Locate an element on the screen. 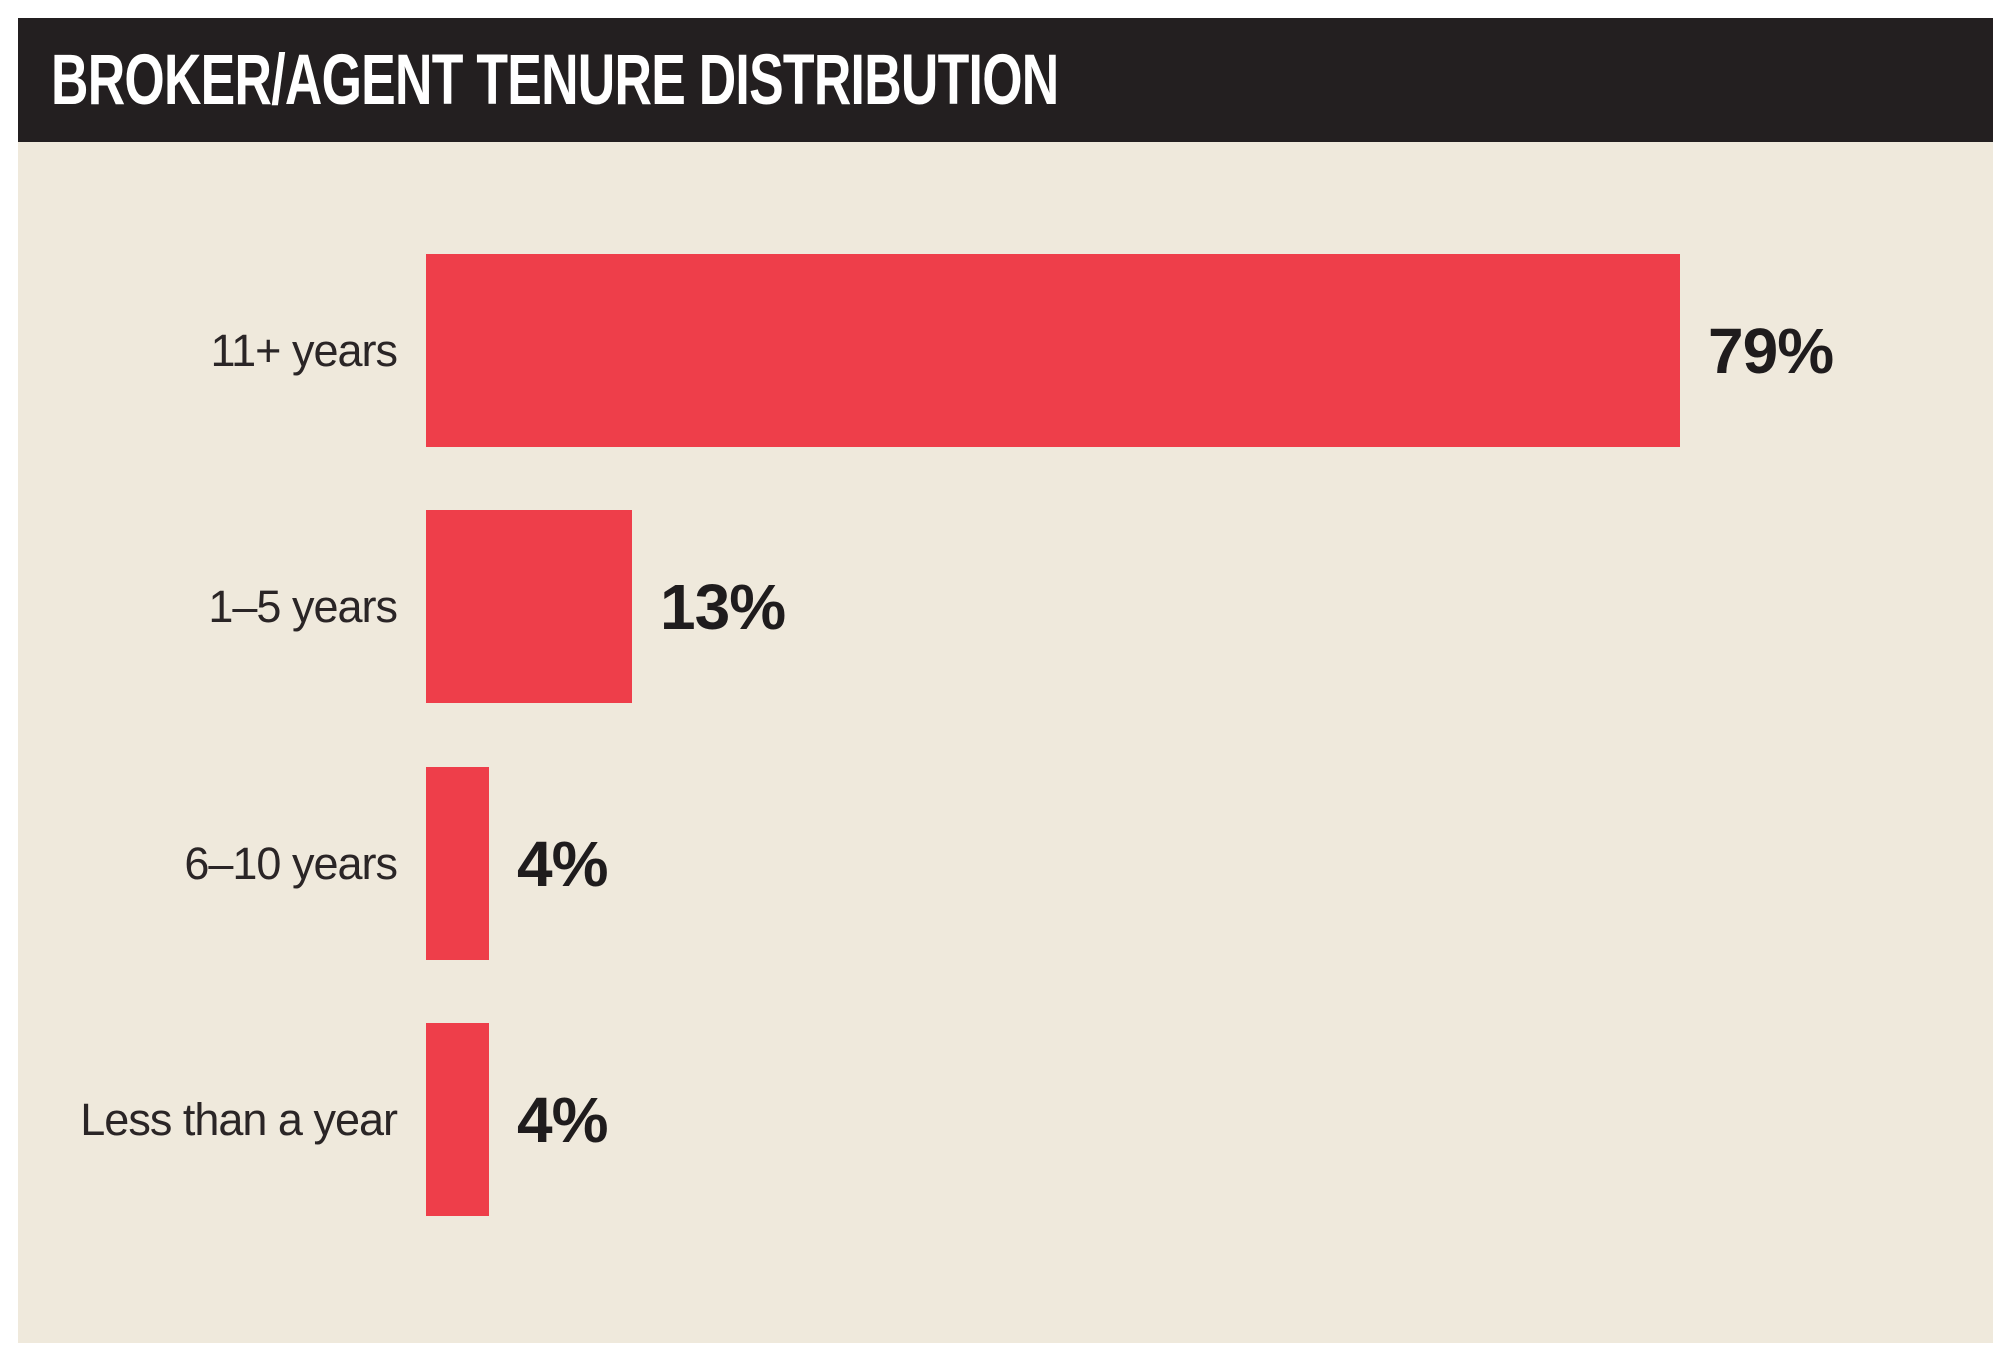  value-label: 79% is located at coordinates (1771, 350).